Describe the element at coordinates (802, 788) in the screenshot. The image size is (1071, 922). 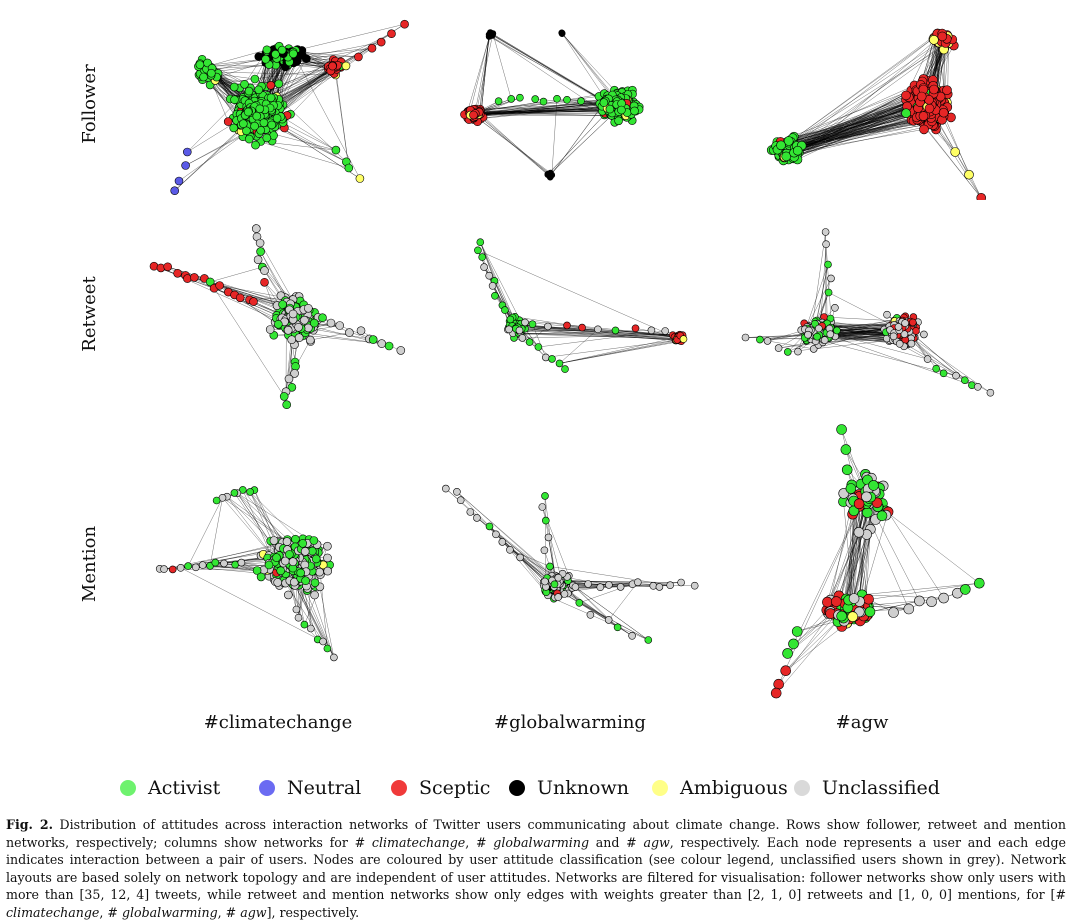
I see `legend-dot-unclassified` at that location.